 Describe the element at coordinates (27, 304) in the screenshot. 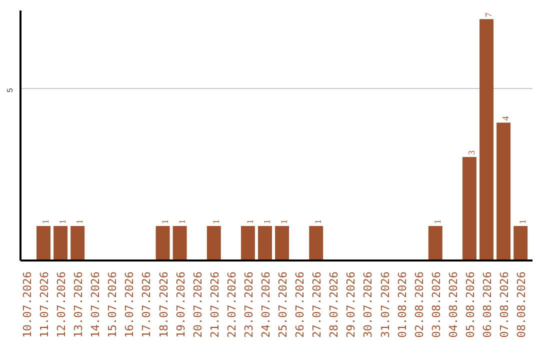

I see `x-tick-label: 10.07.2026` at that location.